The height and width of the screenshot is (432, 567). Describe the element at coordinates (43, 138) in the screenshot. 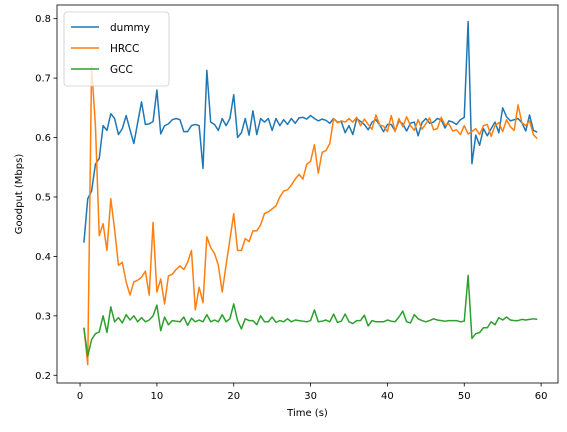

I see `y-tick-label: 0.6` at that location.